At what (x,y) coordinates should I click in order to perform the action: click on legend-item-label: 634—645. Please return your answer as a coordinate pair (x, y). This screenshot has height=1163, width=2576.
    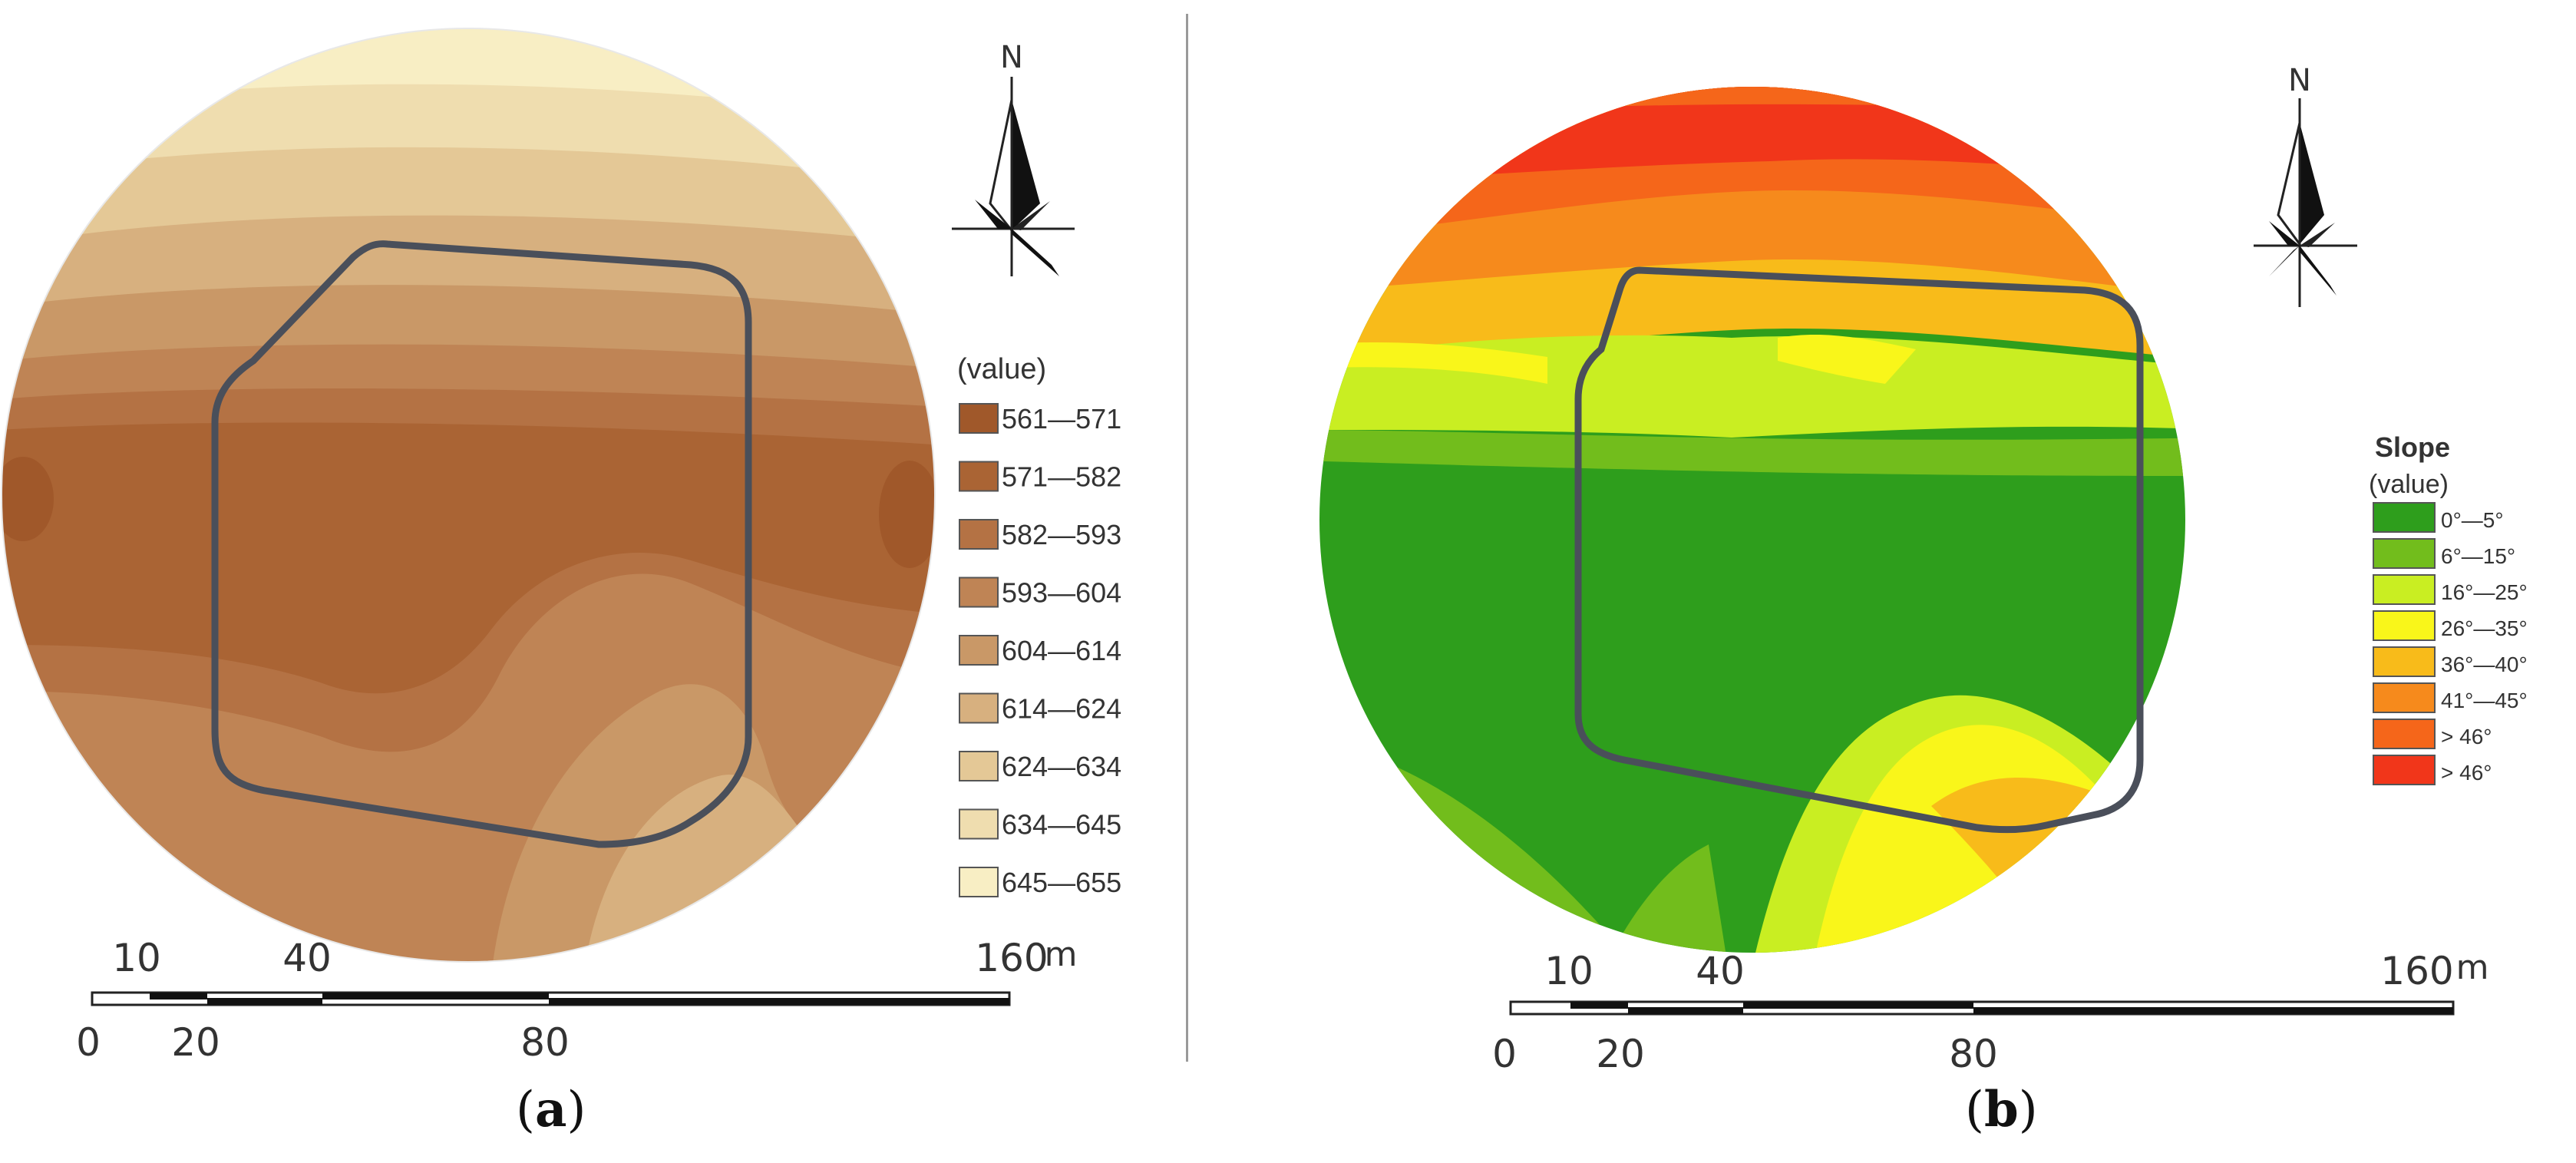
    Looking at the image, I should click on (1061, 825).